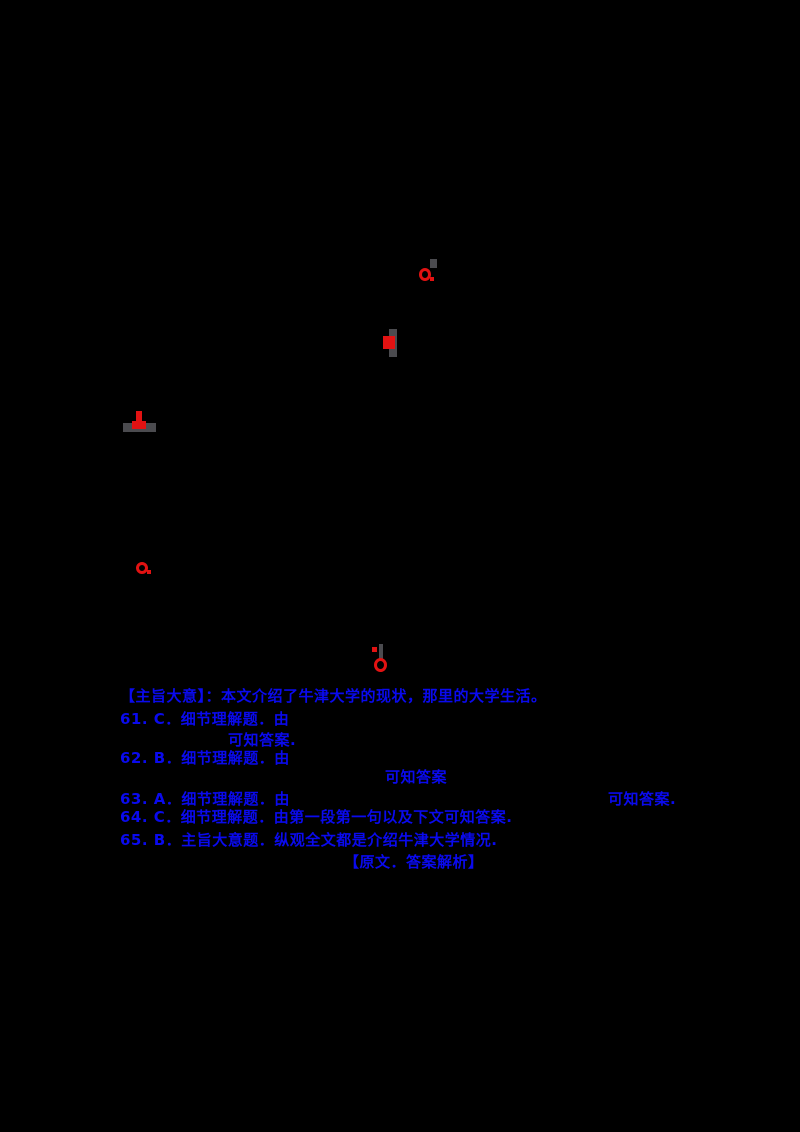 The height and width of the screenshot is (1132, 800). I want to click on red-pin-on-gray-bar-mark, so click(140, 422).